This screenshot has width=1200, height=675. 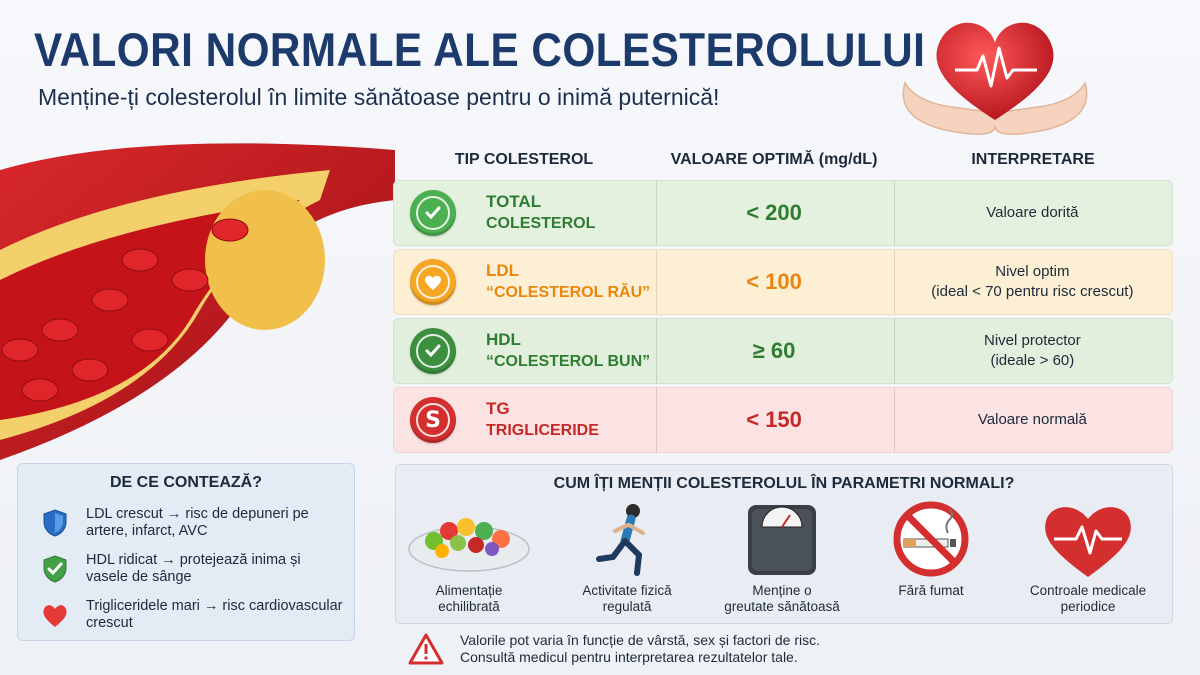 I want to click on runner-icon, so click(x=620, y=540).